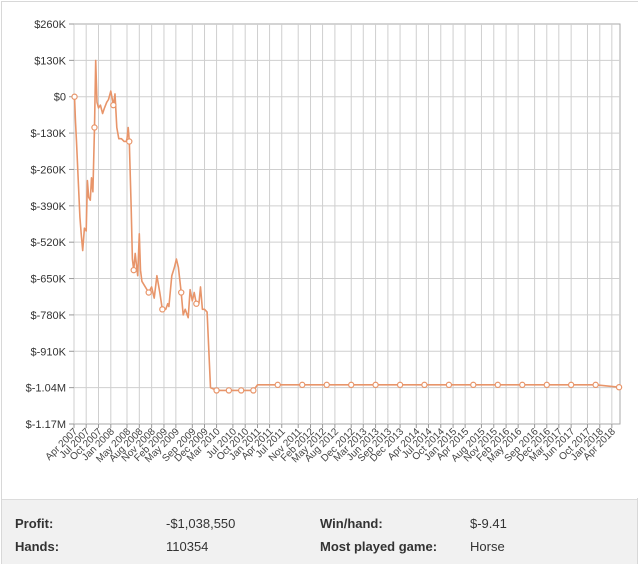 The image size is (641, 567). What do you see at coordinates (50, 25) in the screenshot?
I see `y-tick-label: $260K` at bounding box center [50, 25].